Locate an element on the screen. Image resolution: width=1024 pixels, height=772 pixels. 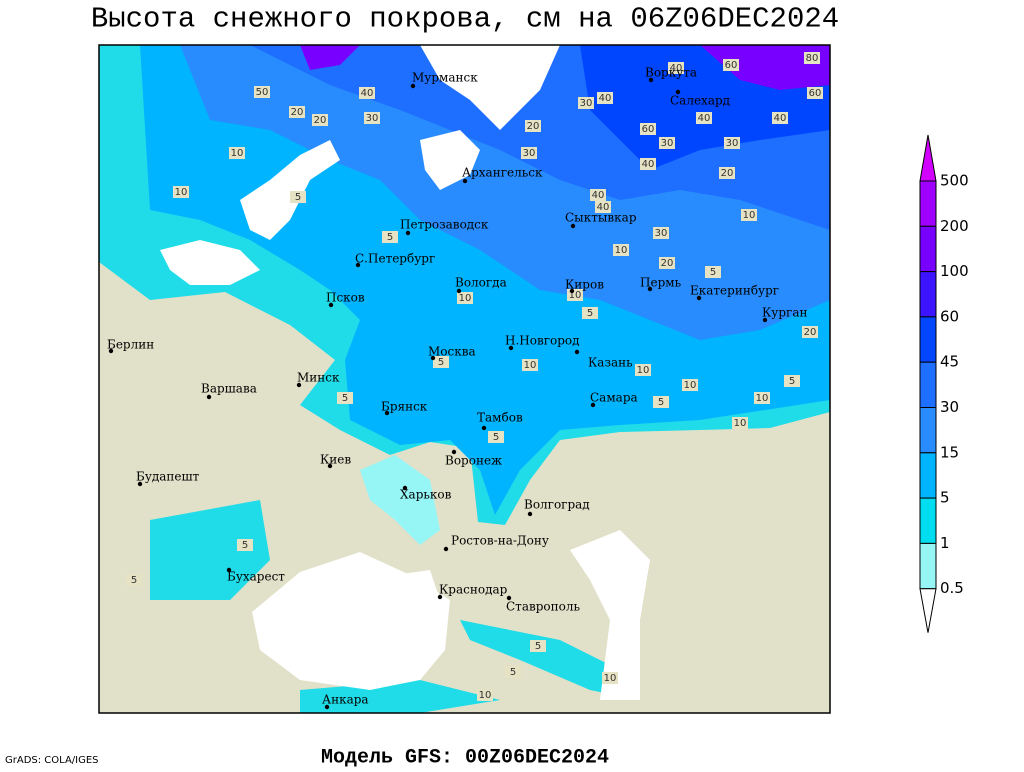
city-name: Бухарест is located at coordinates (256, 577).